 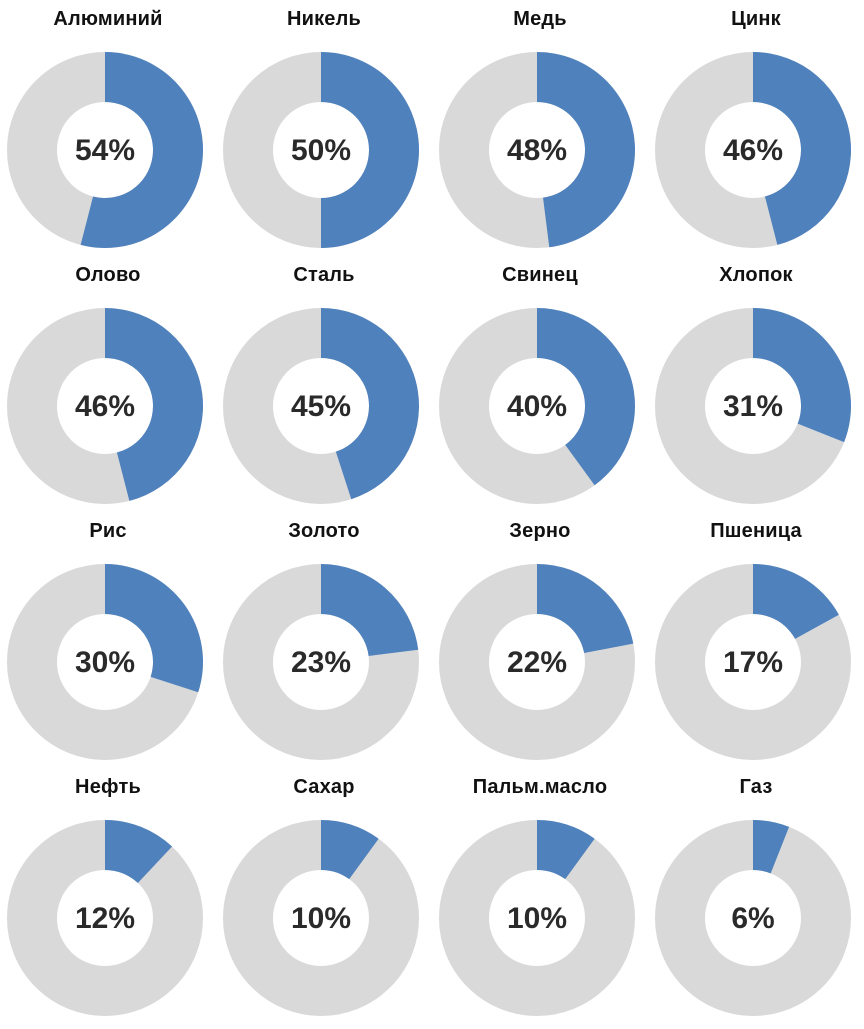 I want to click on donut-title: Никель, so click(x=324, y=19).